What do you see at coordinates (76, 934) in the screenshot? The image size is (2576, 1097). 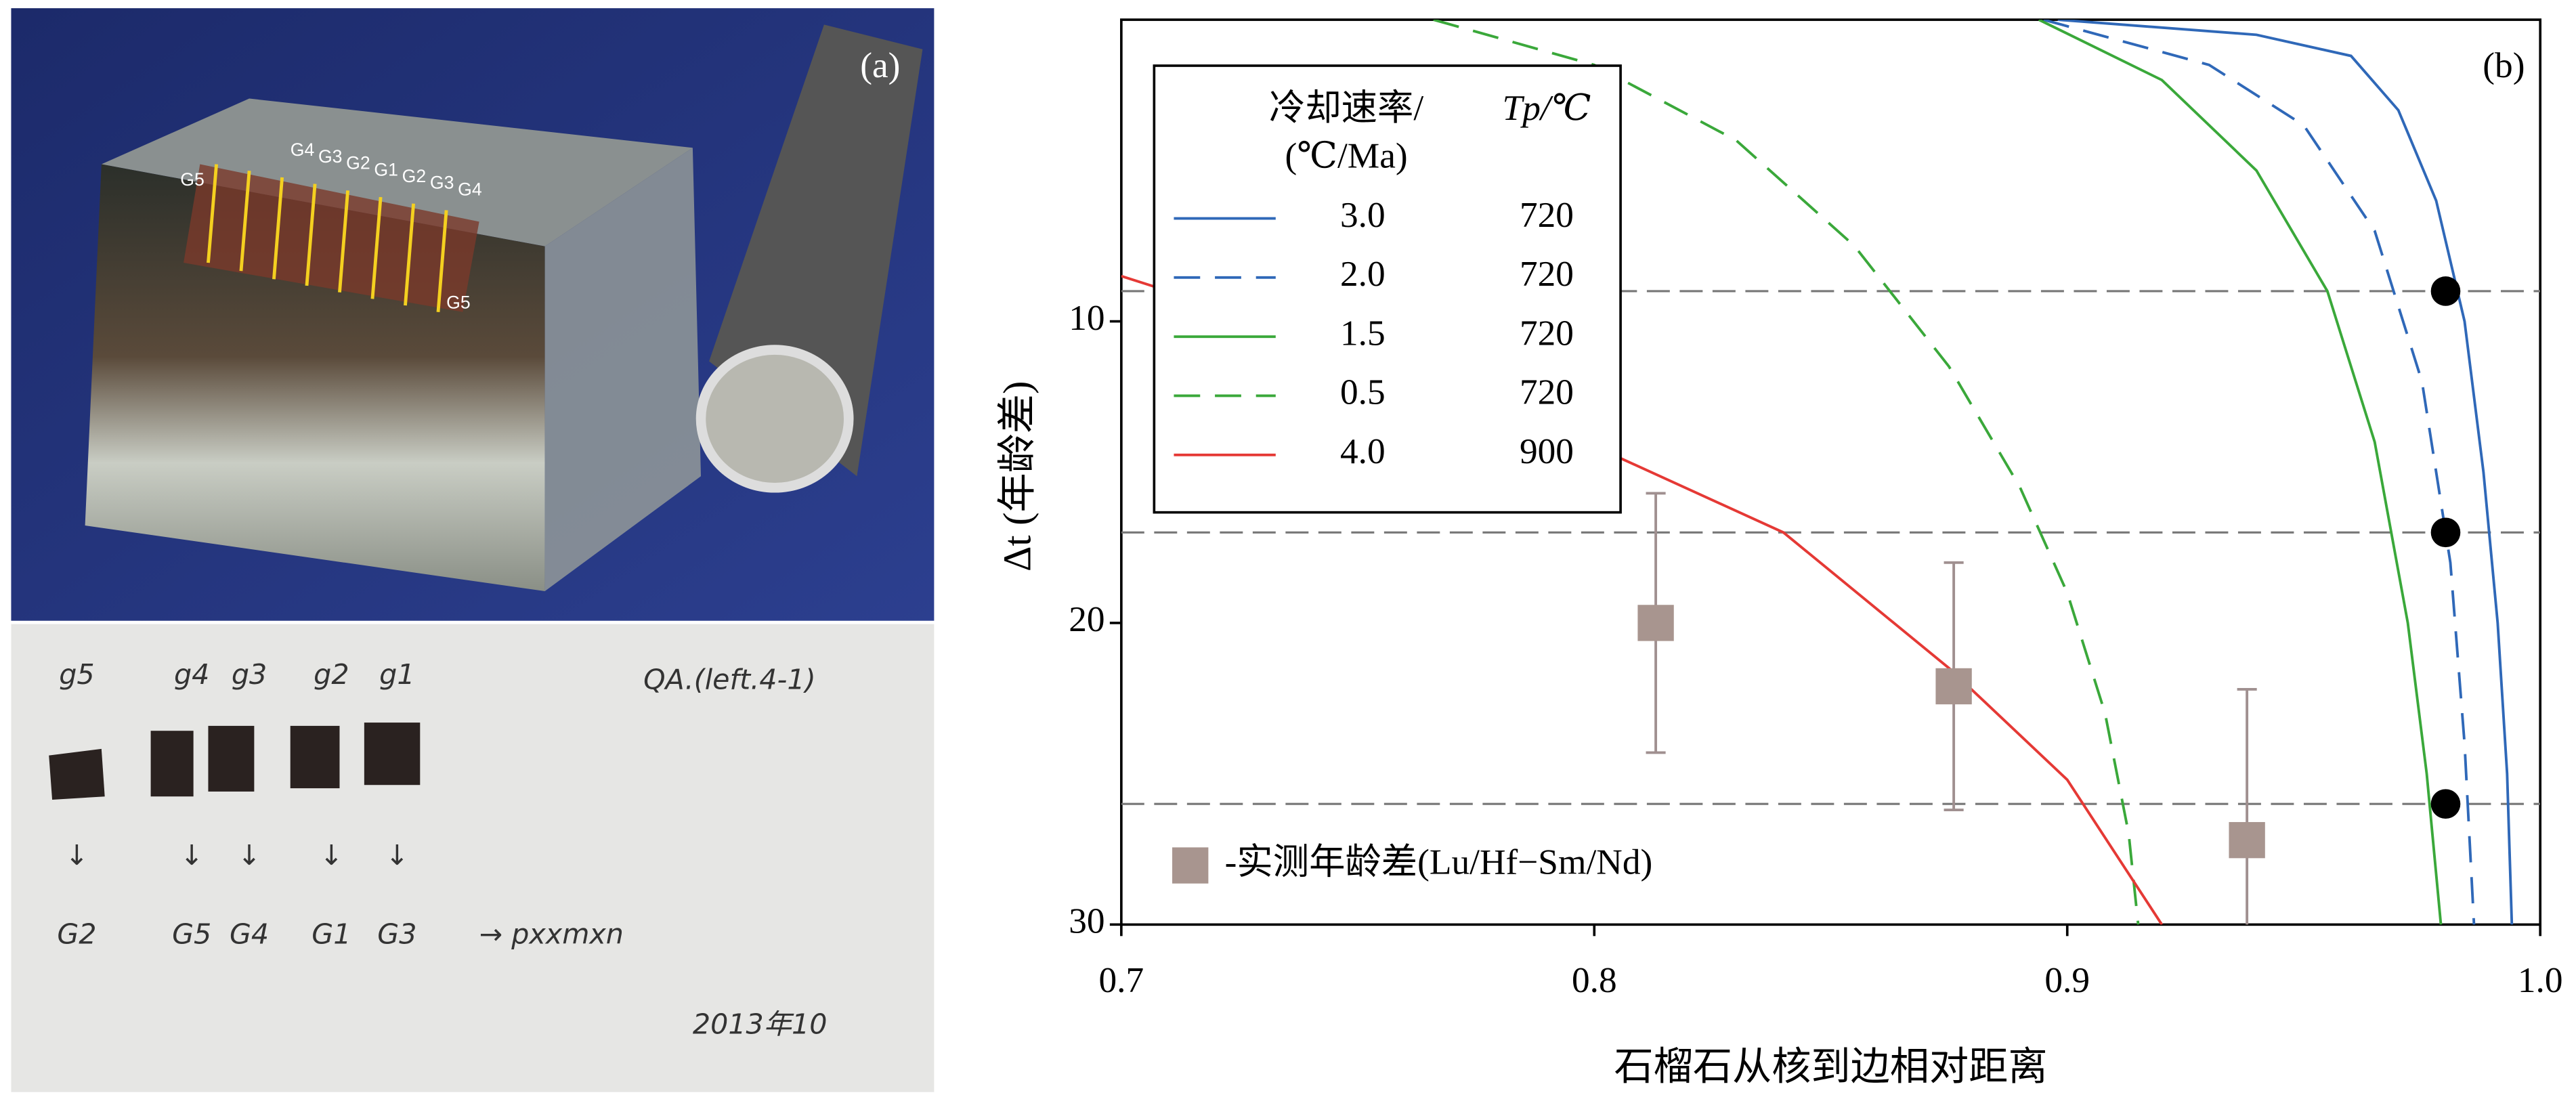 I see `order-label: G2` at bounding box center [76, 934].